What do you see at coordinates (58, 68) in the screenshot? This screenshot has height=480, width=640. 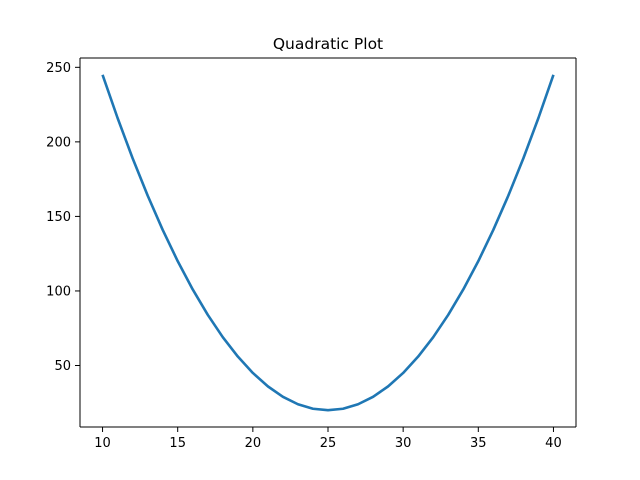 I see `y-tick-label: 250` at bounding box center [58, 68].